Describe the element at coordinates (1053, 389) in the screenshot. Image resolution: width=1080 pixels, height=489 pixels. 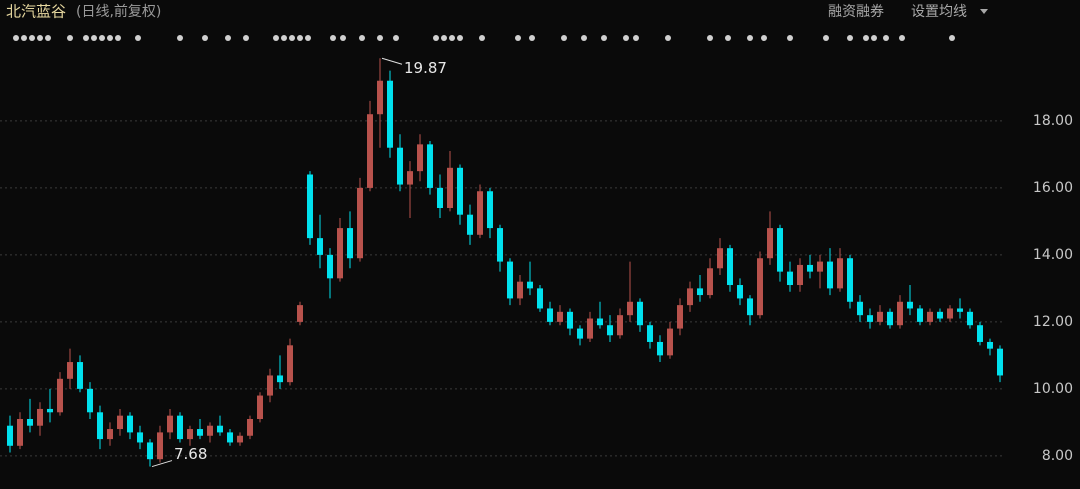
I see `y-tick-label: 10.00` at that location.